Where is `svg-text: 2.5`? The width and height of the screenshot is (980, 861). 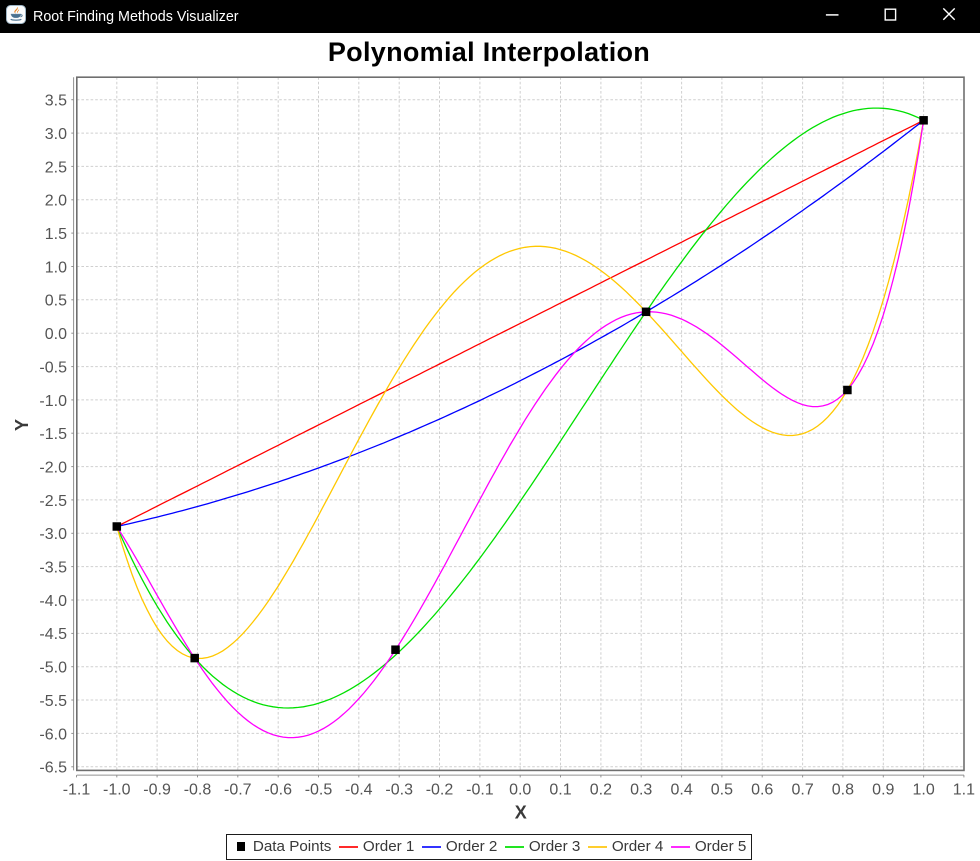
svg-text: 2.5 is located at coordinates (56, 167).